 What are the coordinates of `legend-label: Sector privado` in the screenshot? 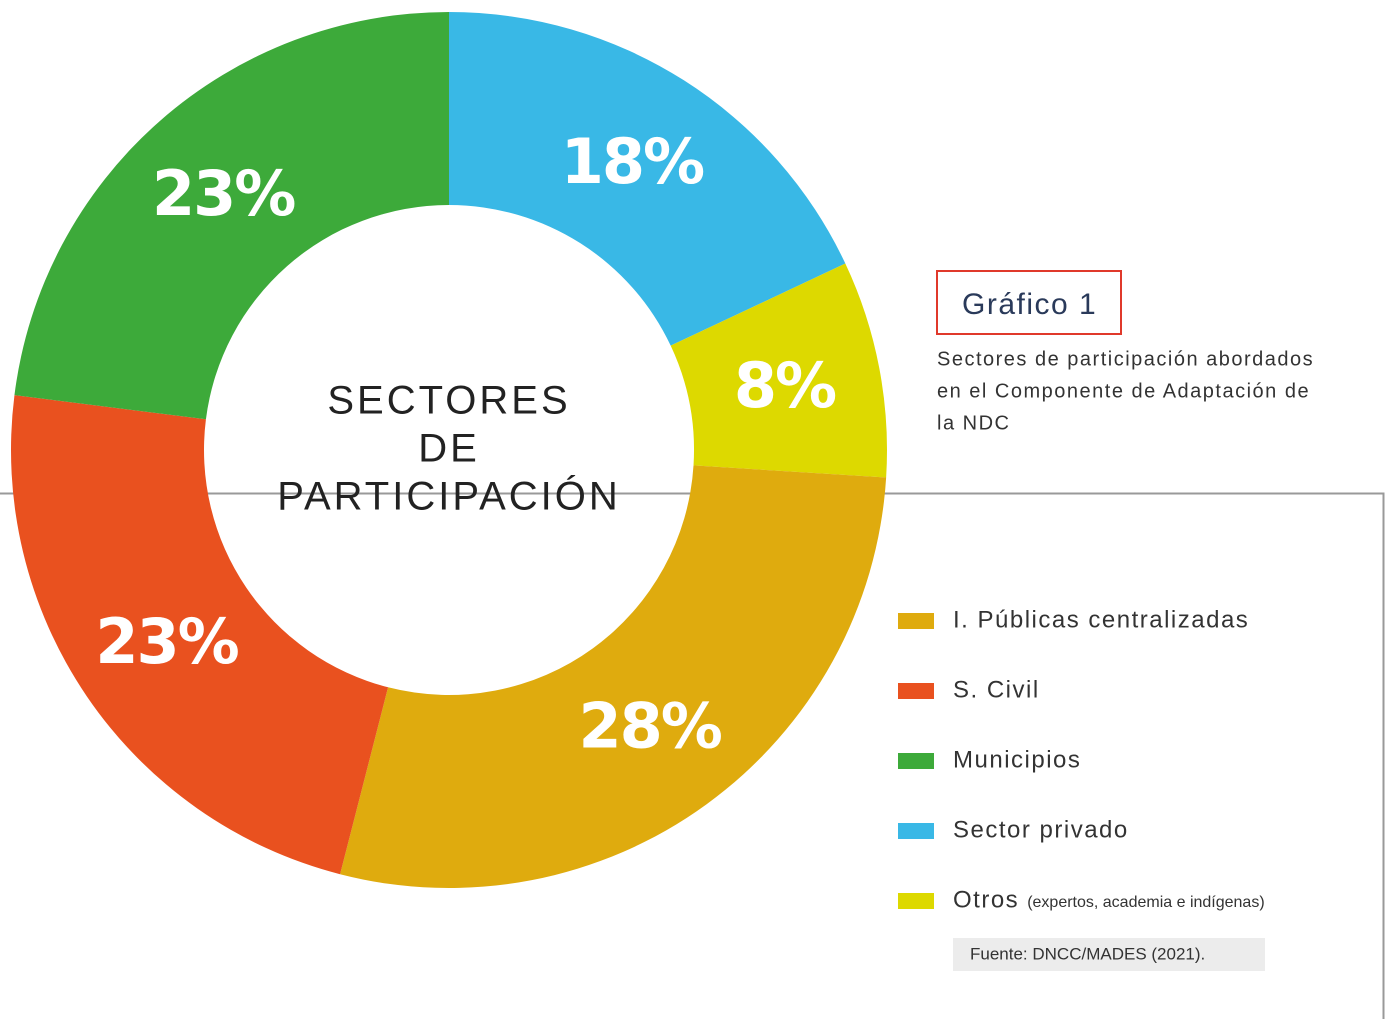 It's located at (1041, 829).